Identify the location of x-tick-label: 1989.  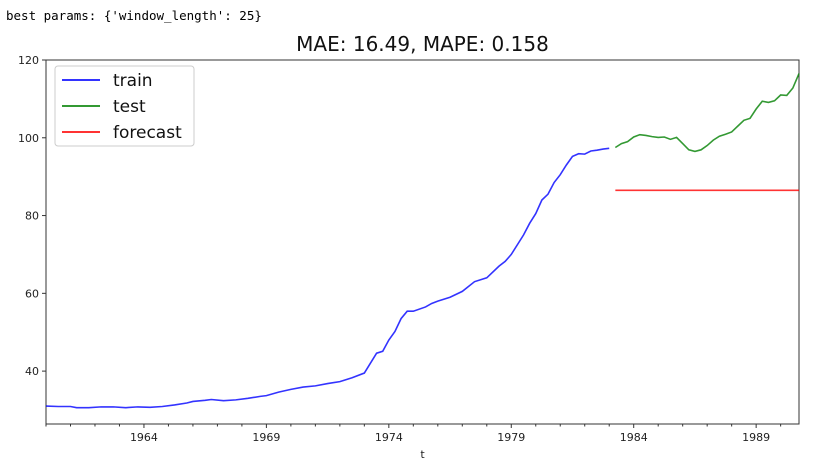
(756, 437).